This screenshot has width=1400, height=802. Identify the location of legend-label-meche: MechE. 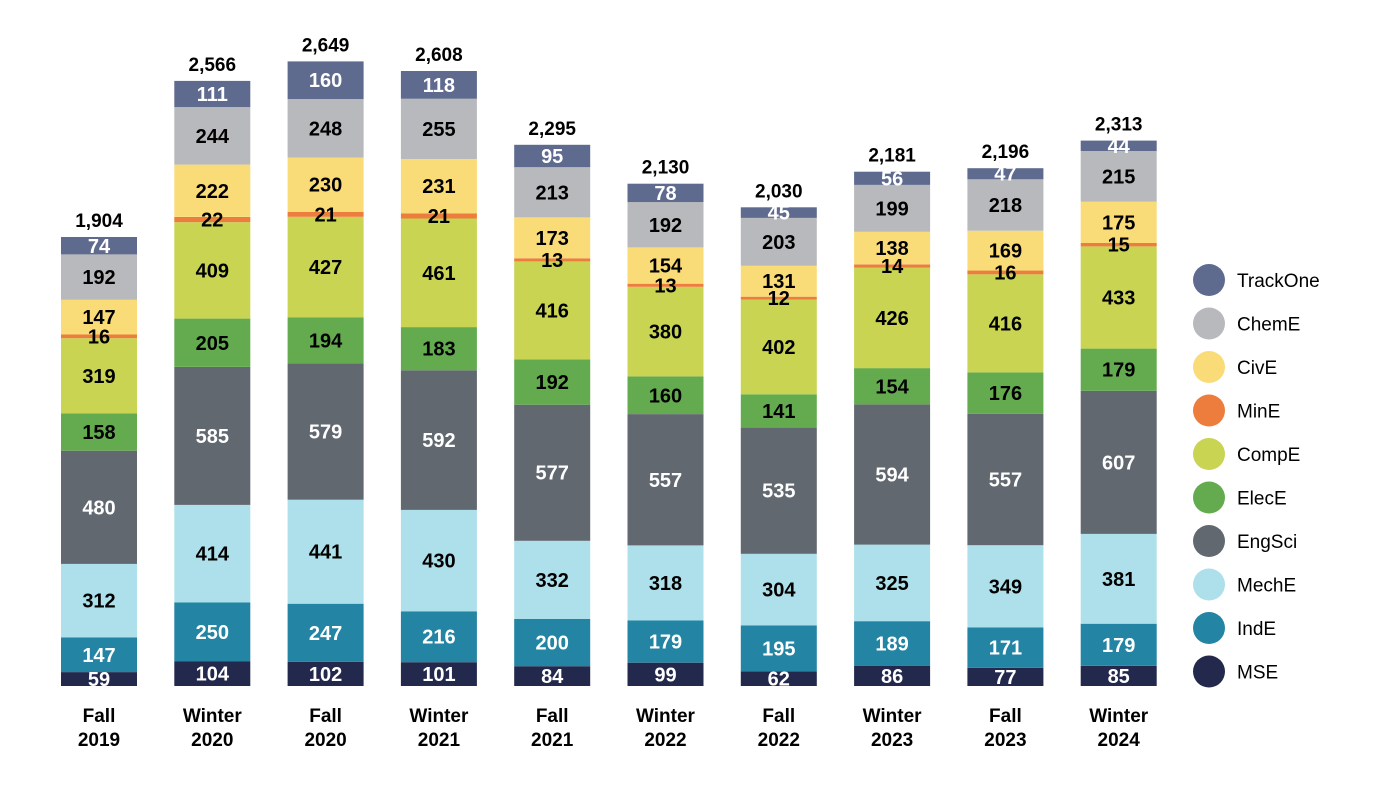
(1266, 586).